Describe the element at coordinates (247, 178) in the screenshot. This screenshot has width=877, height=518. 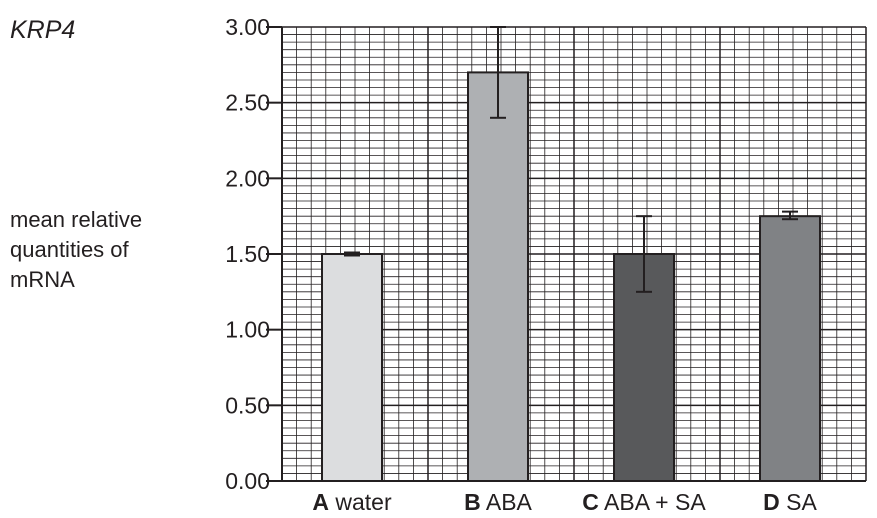
I see `y-tick-label: 2.00` at that location.